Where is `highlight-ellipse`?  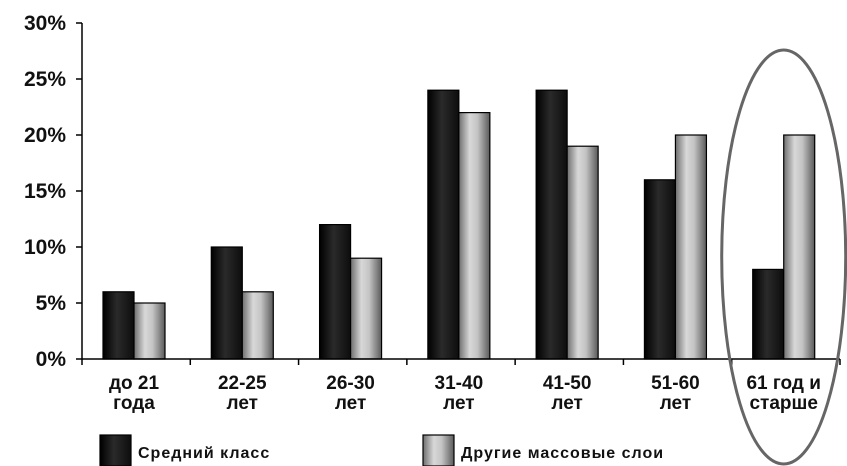
highlight-ellipse is located at coordinates (783, 257).